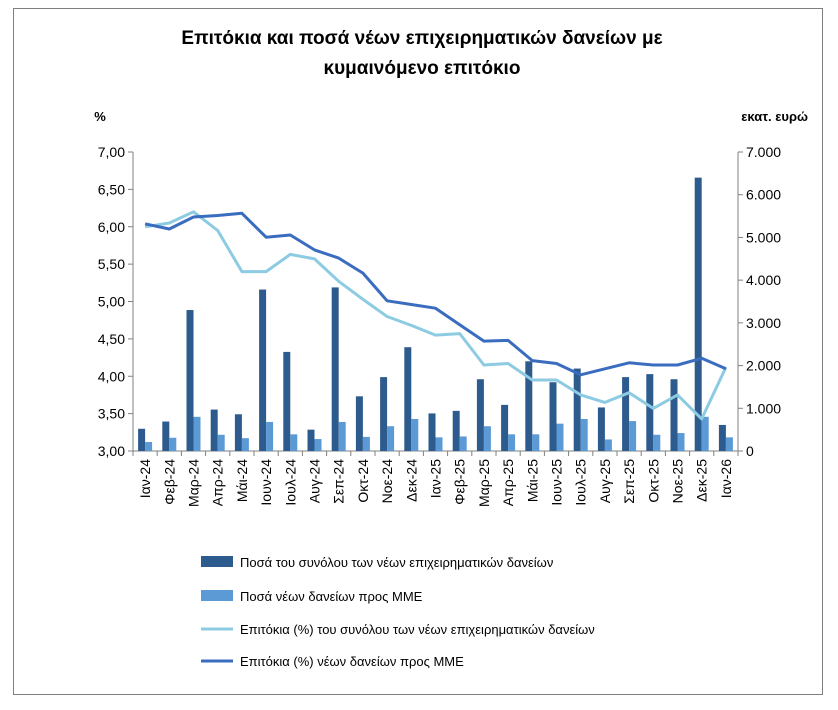  I want to click on x-tick-label: Ιαν-26, so click(726, 478).